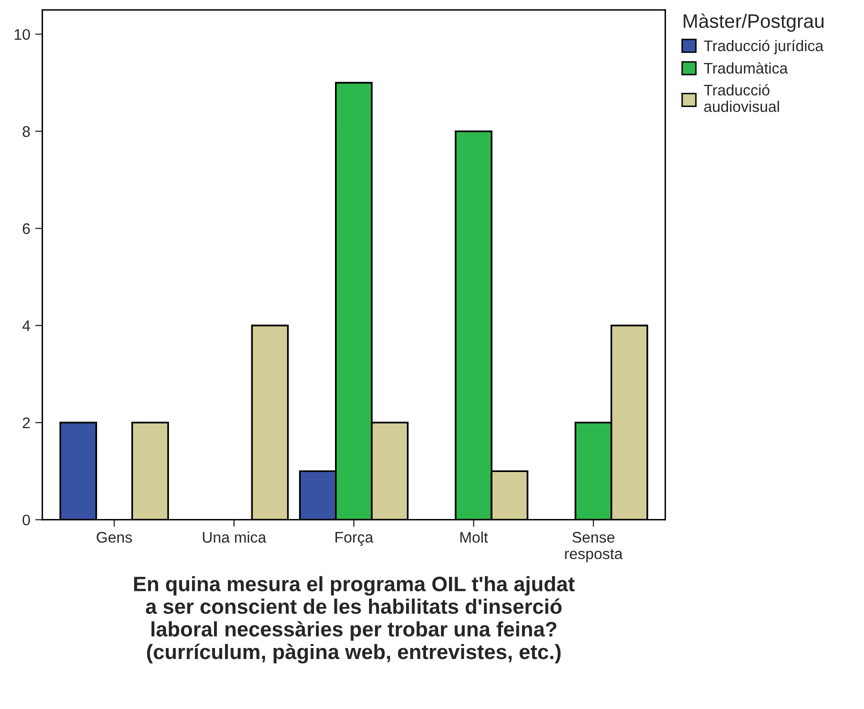  I want to click on y-tick-label: 10, so click(22, 34).